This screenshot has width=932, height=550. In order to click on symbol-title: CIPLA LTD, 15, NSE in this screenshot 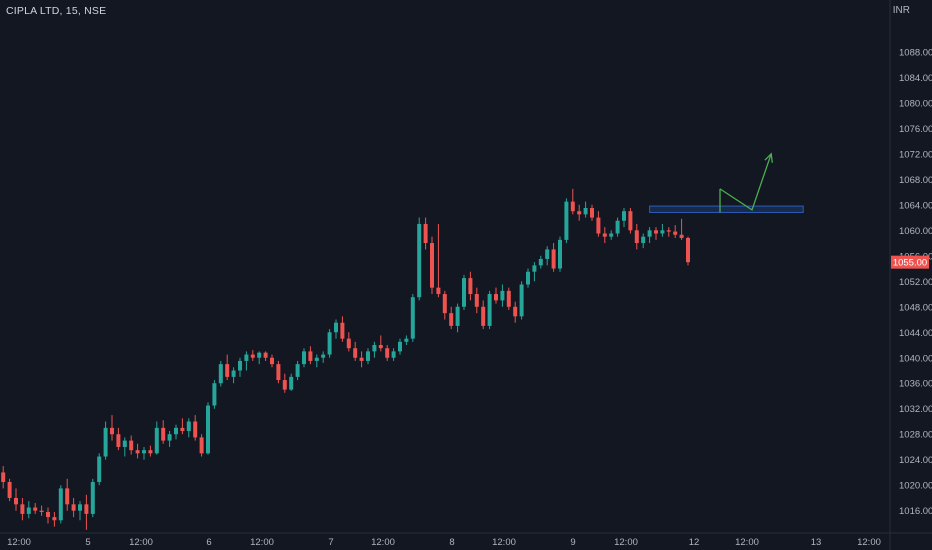, I will do `click(56, 11)`.